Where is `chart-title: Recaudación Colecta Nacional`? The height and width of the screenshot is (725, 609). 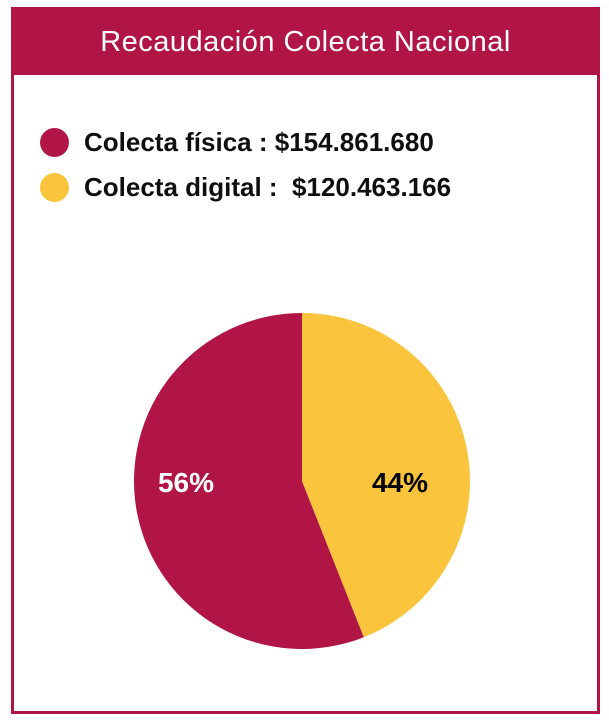 chart-title: Recaudación Colecta Nacional is located at coordinates (305, 42).